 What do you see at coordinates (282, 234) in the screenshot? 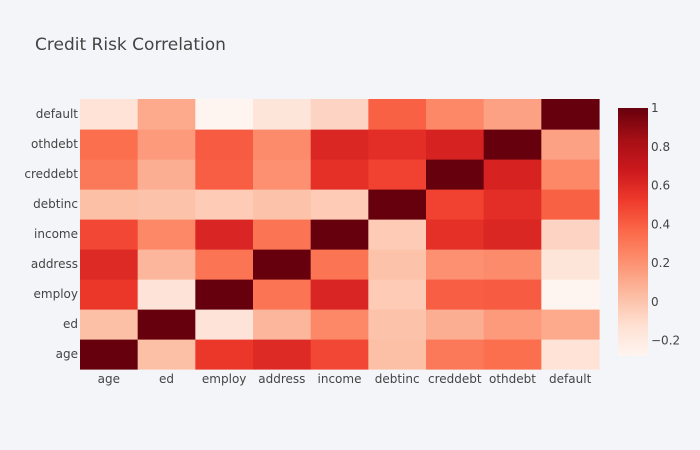
I see `heatmap-cell-income-address` at bounding box center [282, 234].